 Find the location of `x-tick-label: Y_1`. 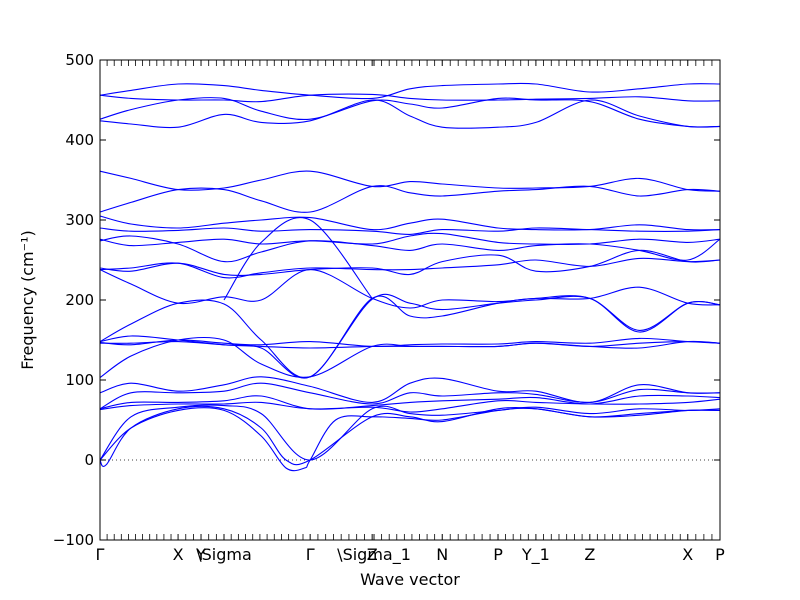

x-tick-label: Y_1 is located at coordinates (535, 555).